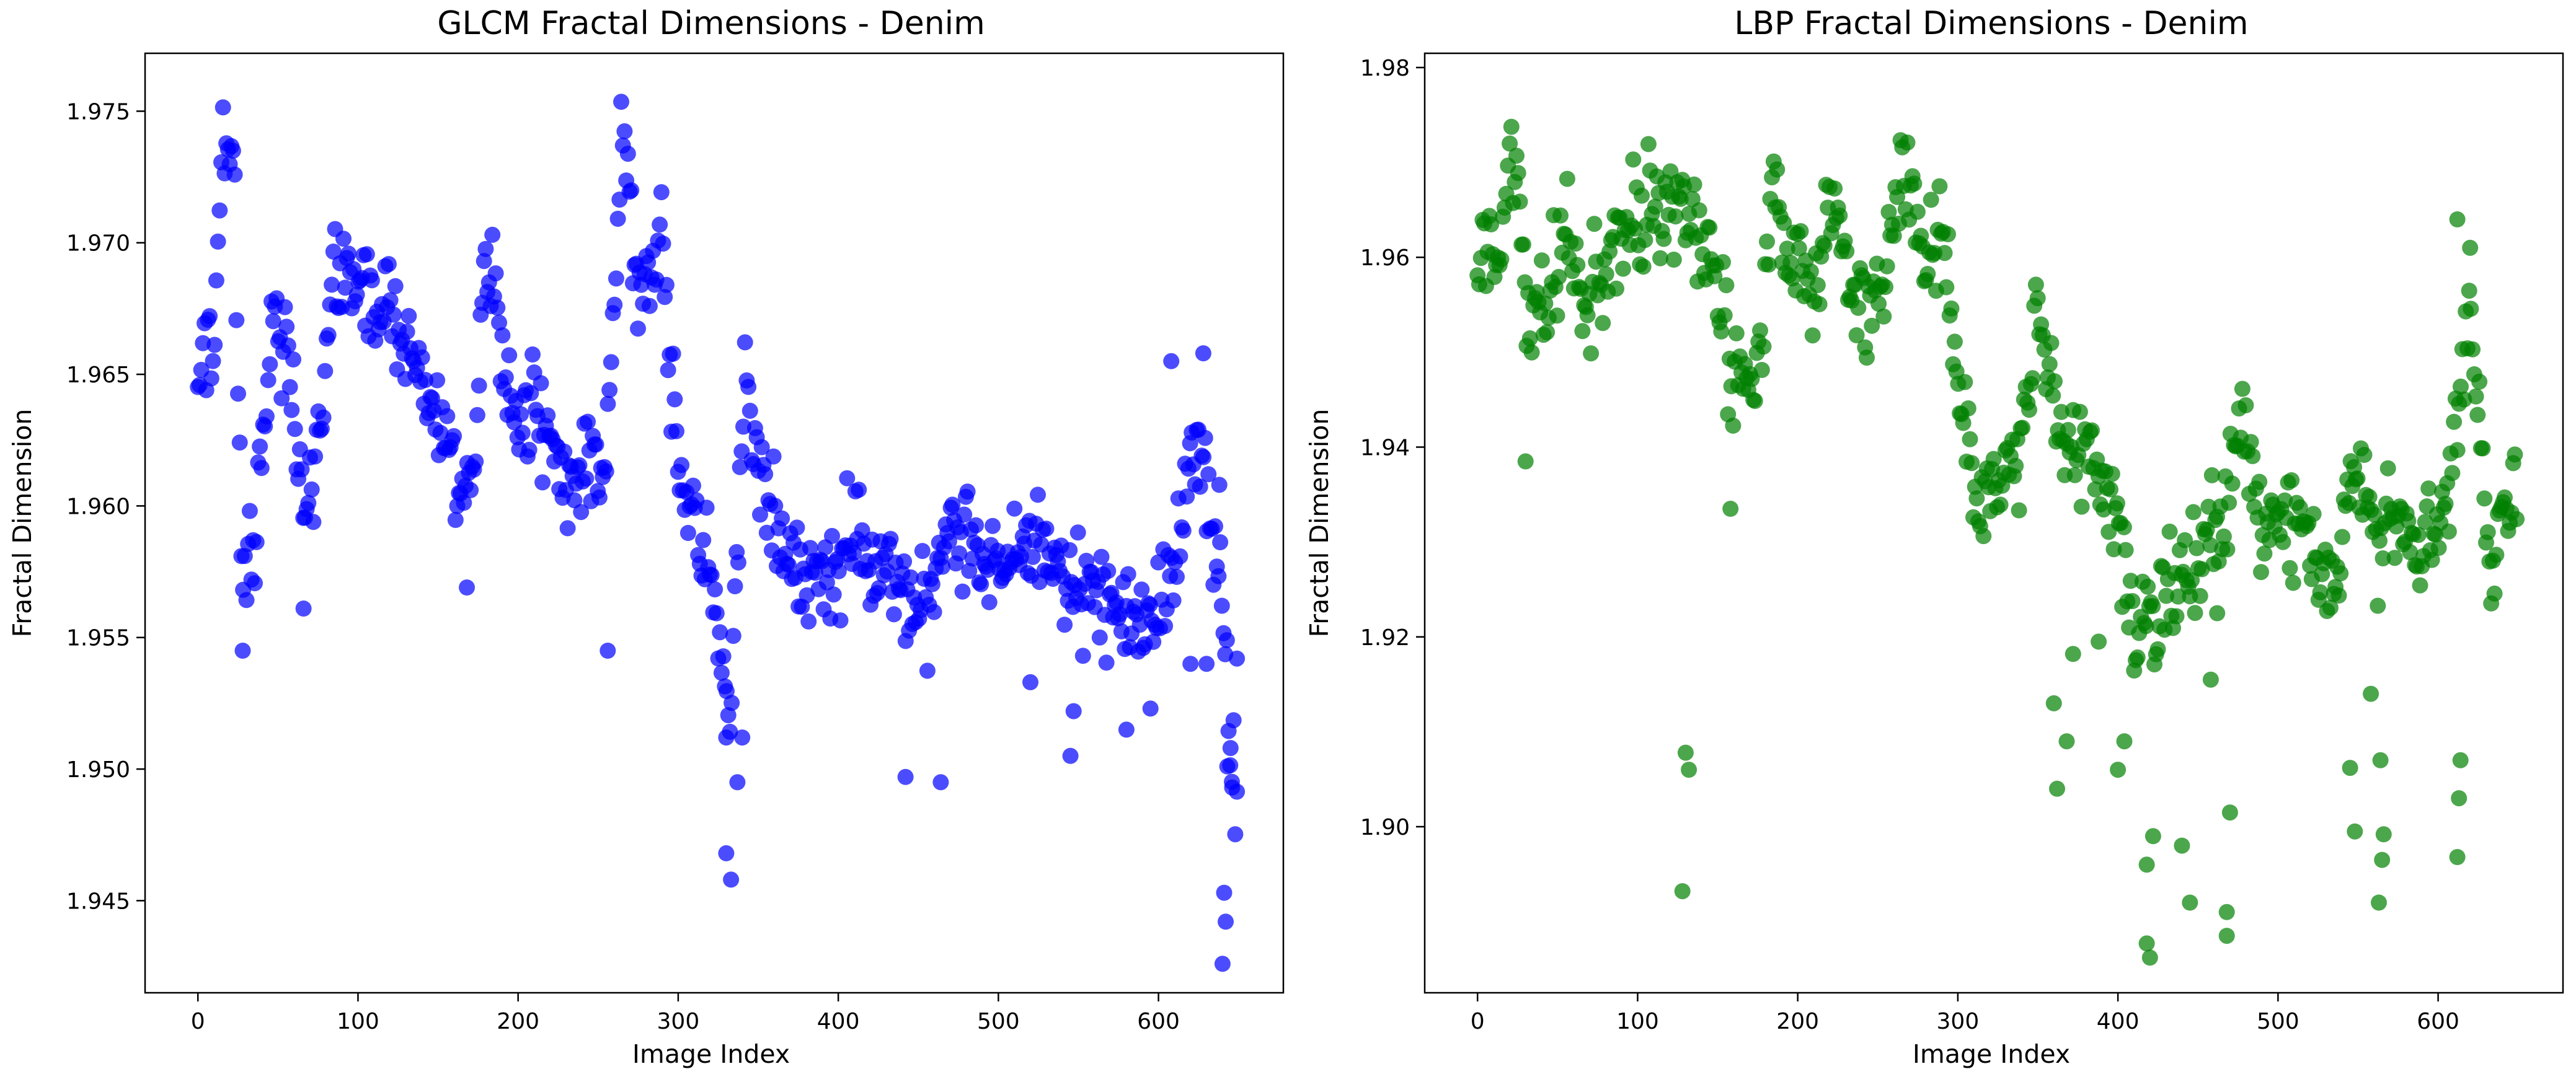 This screenshot has width=2576, height=1082. Describe the element at coordinates (1385, 68) in the screenshot. I see `lbp-y-tick-label: 1.98` at that location.